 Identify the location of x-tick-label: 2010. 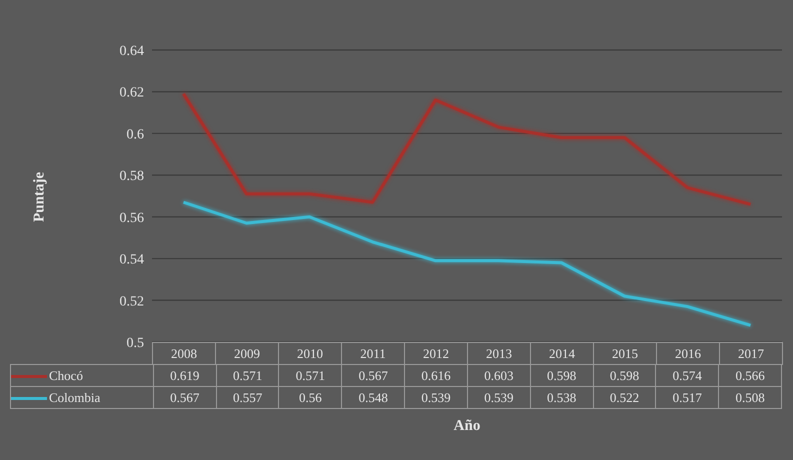
(310, 353).